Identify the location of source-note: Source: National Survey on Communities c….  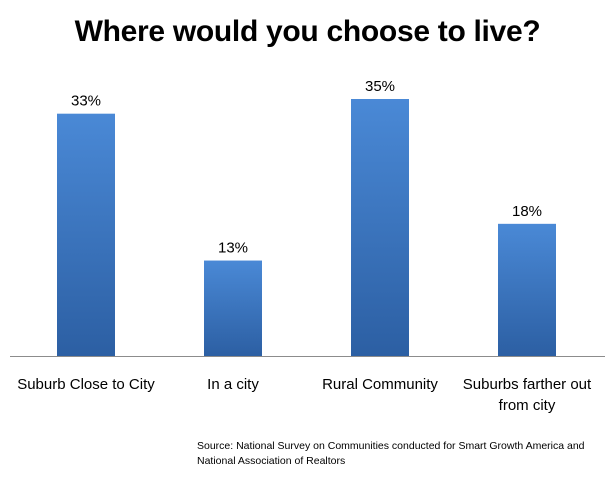
(391, 453).